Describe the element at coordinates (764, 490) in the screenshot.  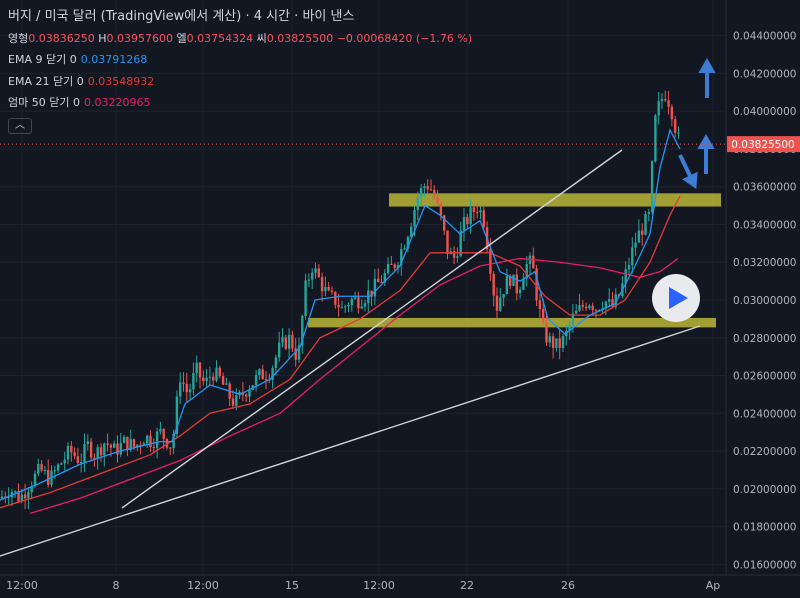
I see `price-tick-label: 0.02000000` at that location.